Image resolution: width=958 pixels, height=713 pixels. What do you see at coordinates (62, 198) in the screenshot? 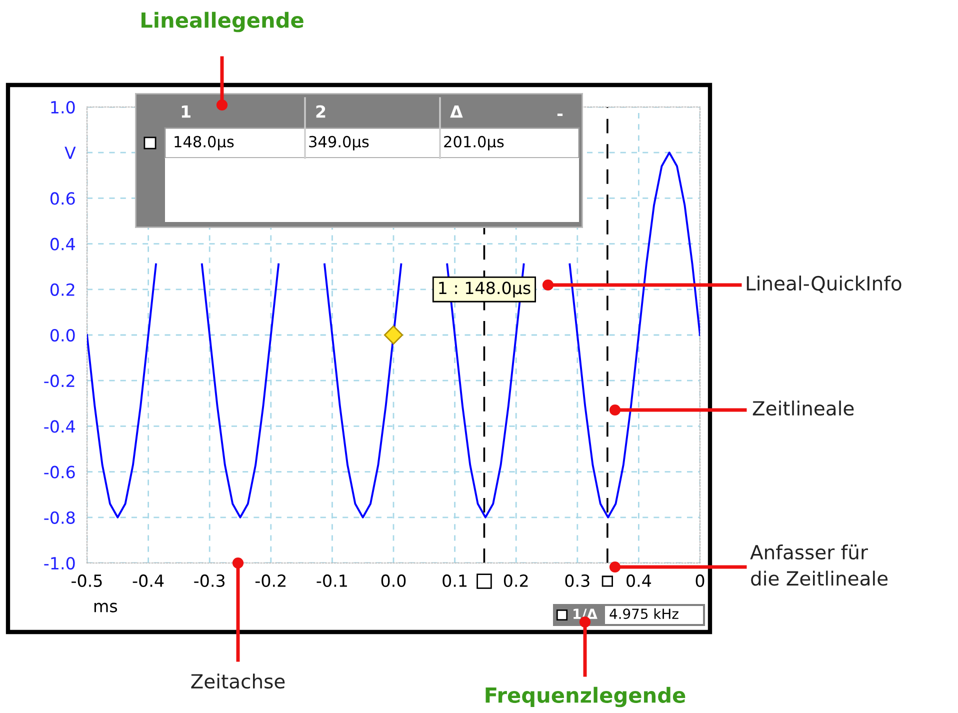
I see `y-tick-label: 0.6` at bounding box center [62, 198].